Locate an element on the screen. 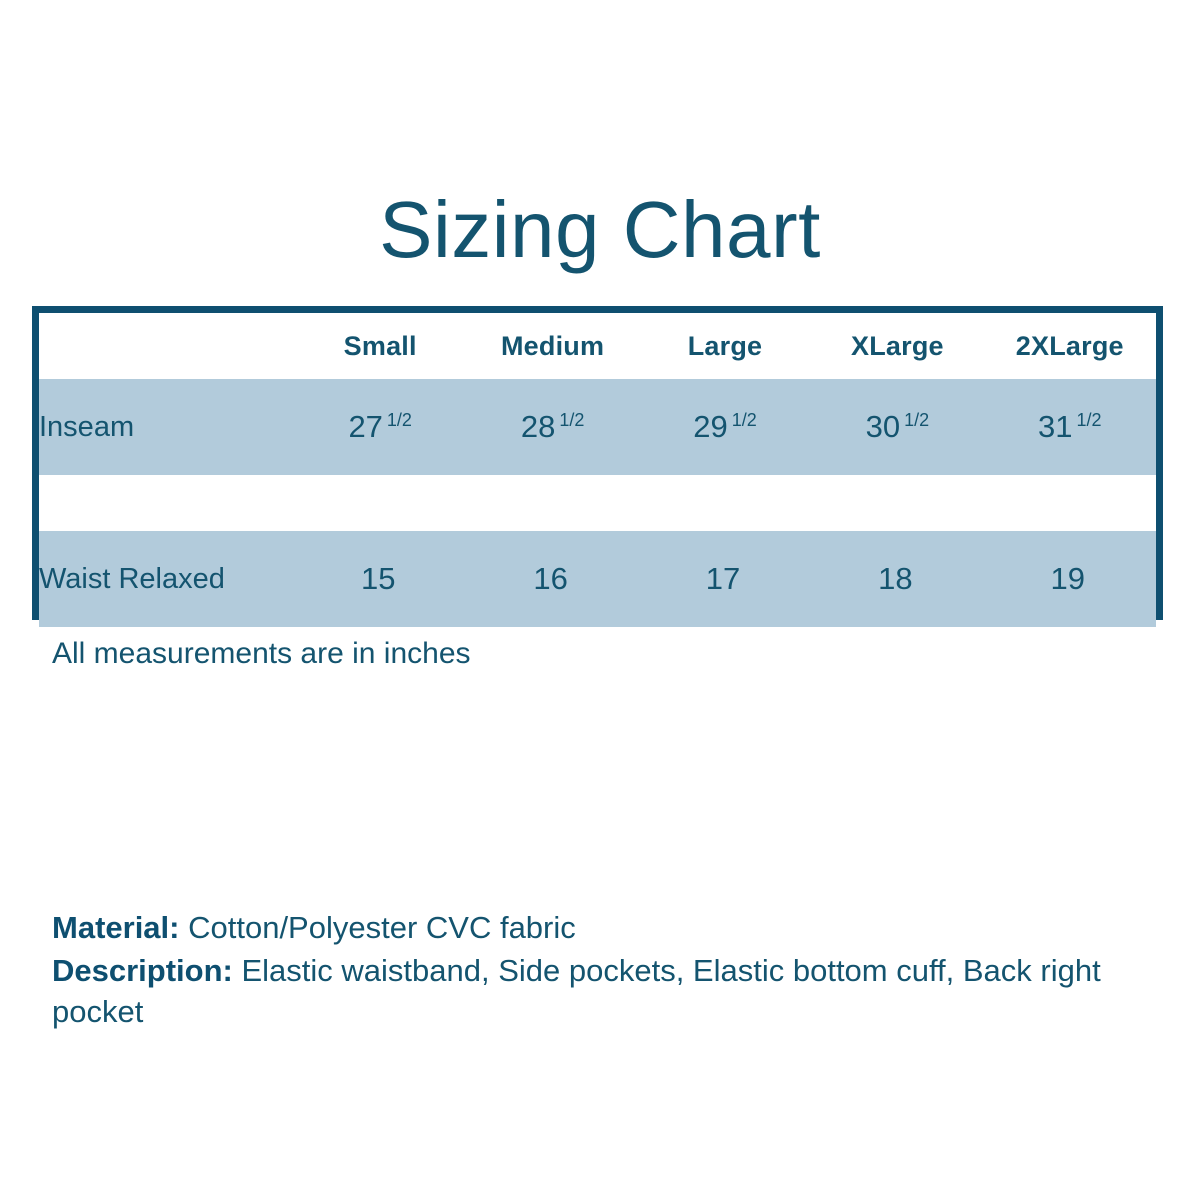  cell-waist-2xlarge: 19 is located at coordinates (1070, 579).